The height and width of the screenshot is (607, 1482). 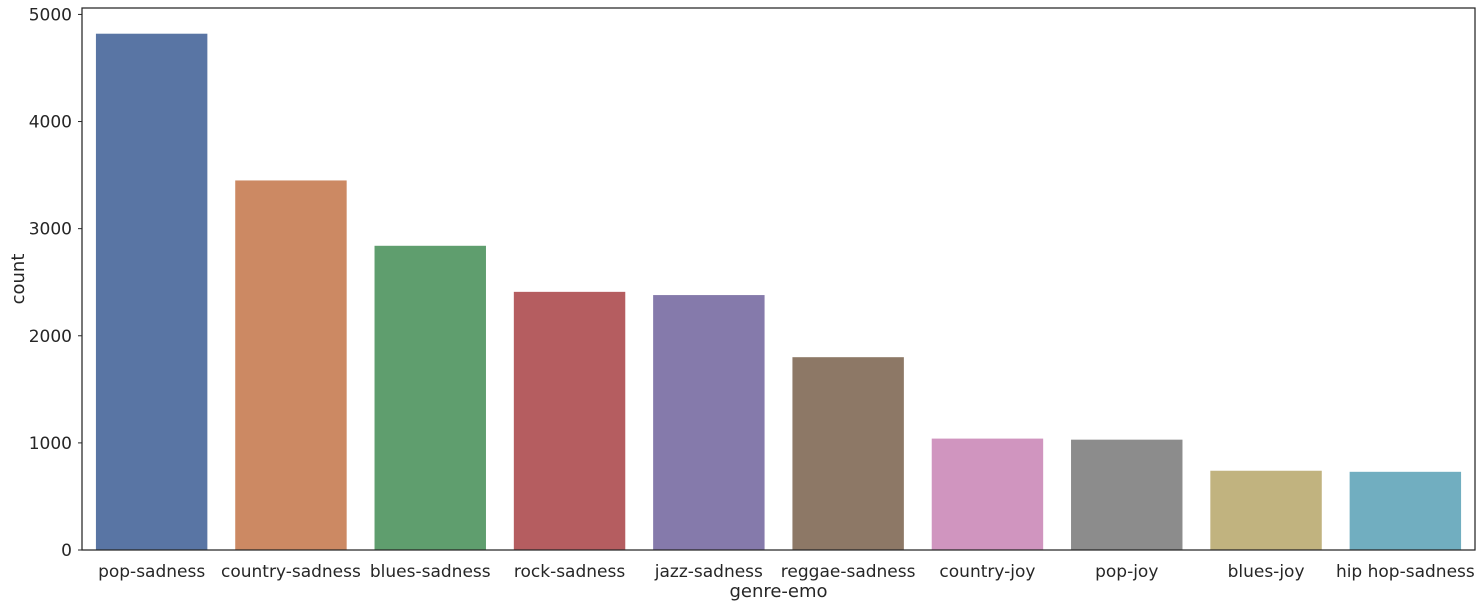 I want to click on y-tick-label: 2000, so click(x=50, y=337).